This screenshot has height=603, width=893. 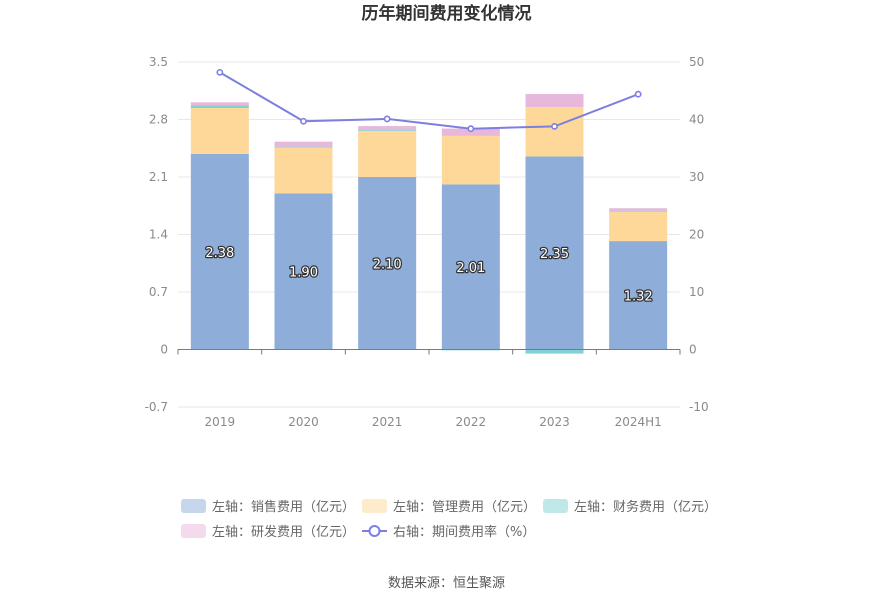 I want to click on right-tick-label: -10, so click(x=699, y=407).